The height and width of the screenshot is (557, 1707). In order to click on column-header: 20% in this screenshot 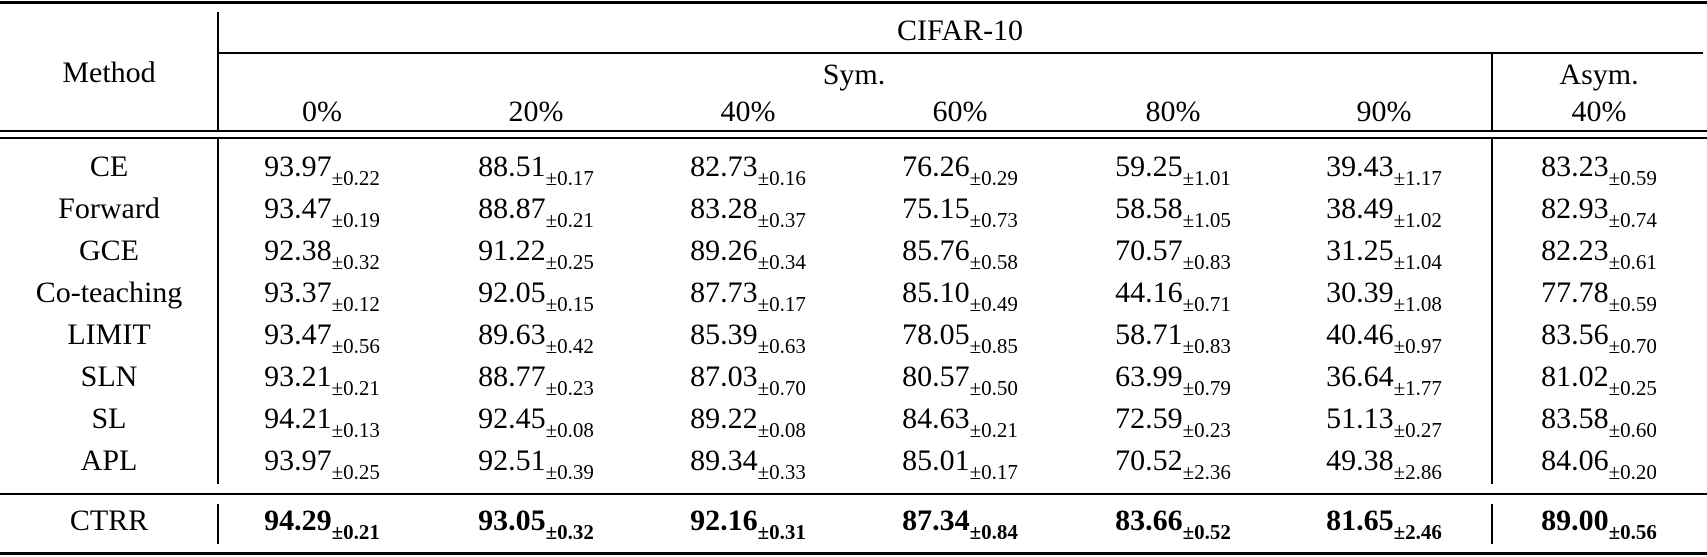, I will do `click(536, 111)`.